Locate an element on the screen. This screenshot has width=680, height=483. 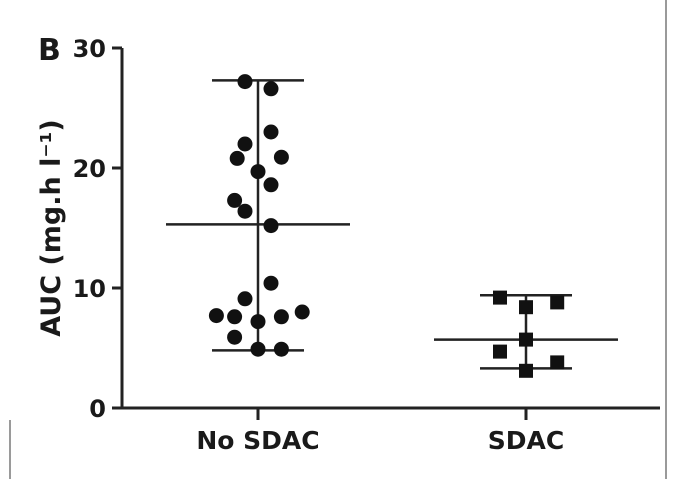
x-tick-label: No SDAC is located at coordinates (257, 440).